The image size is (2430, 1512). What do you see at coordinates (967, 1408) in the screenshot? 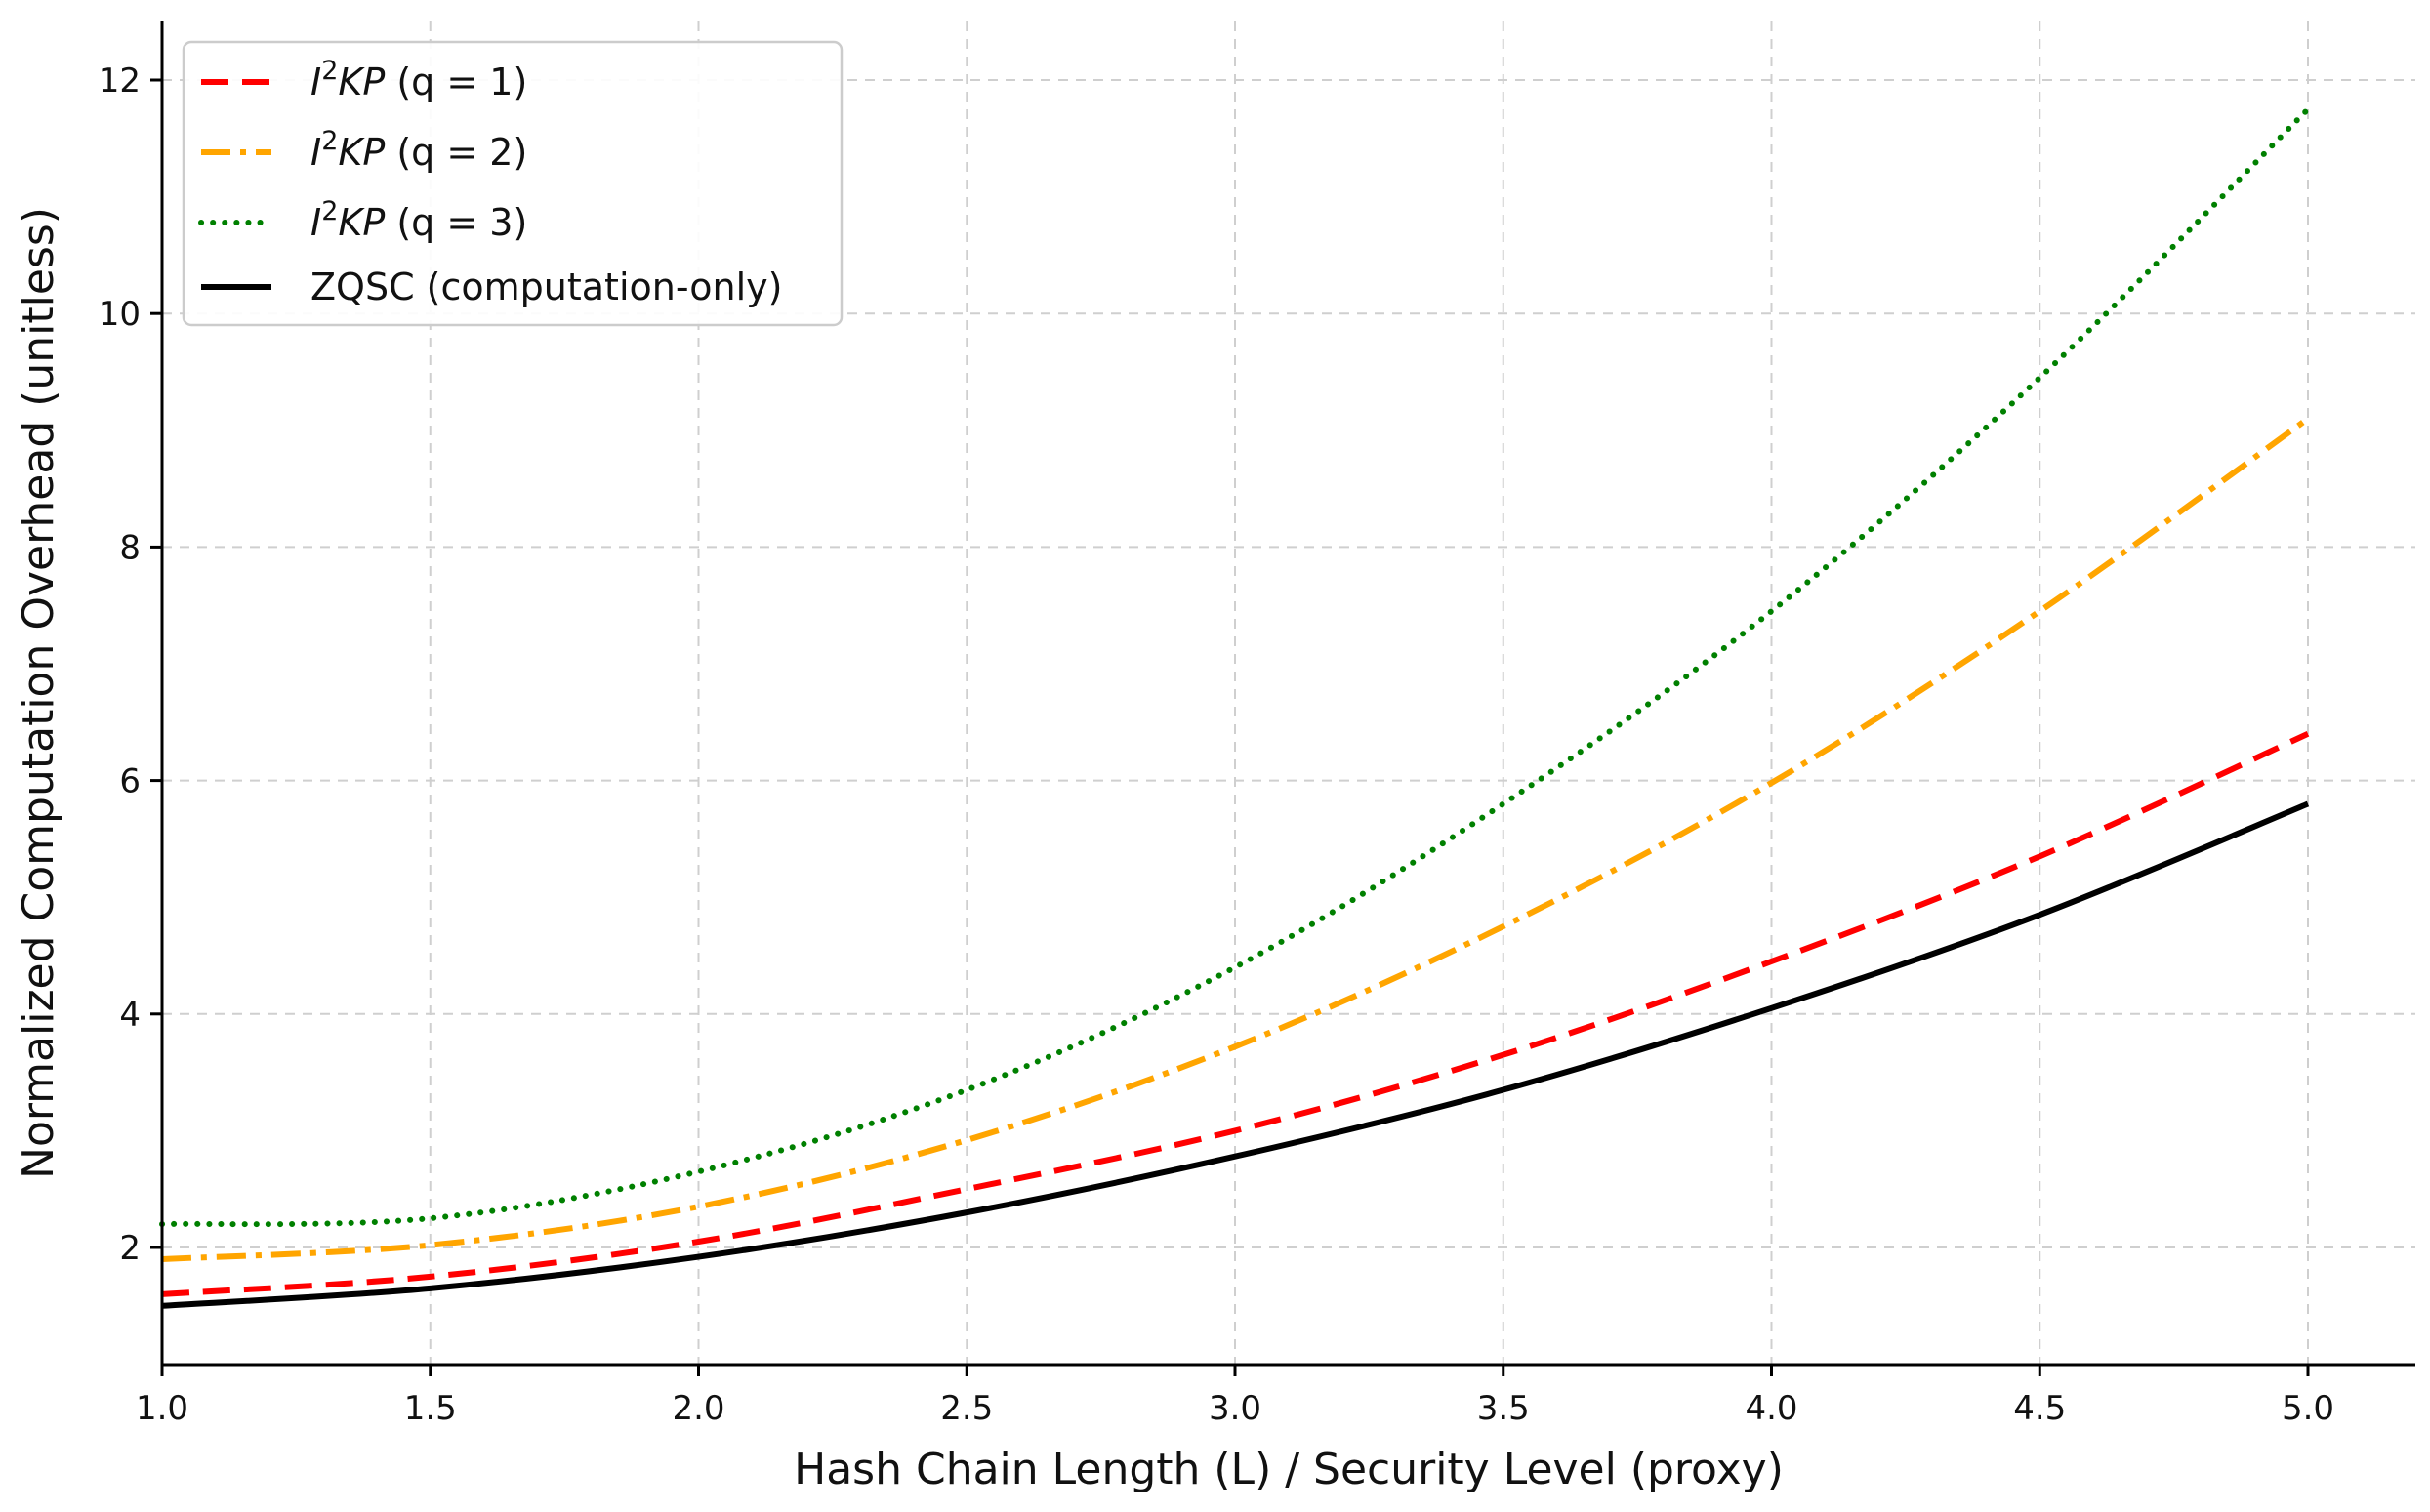
I see `x-tick-label: 2.5` at bounding box center [967, 1408].